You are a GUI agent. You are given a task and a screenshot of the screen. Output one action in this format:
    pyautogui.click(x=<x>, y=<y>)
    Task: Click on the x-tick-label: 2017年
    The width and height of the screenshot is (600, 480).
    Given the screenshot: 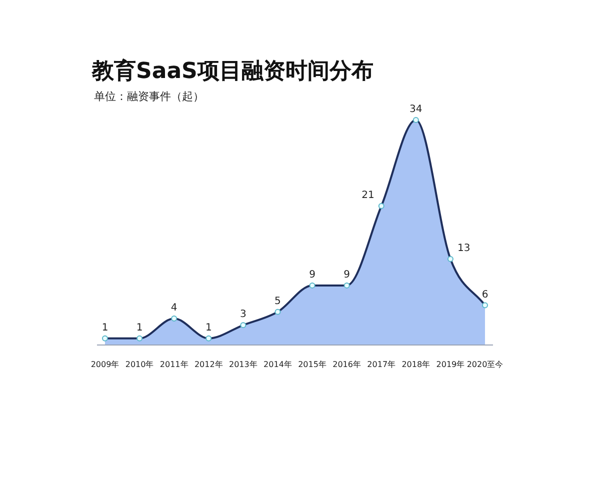 What is the action you would take?
    pyautogui.click(x=381, y=364)
    